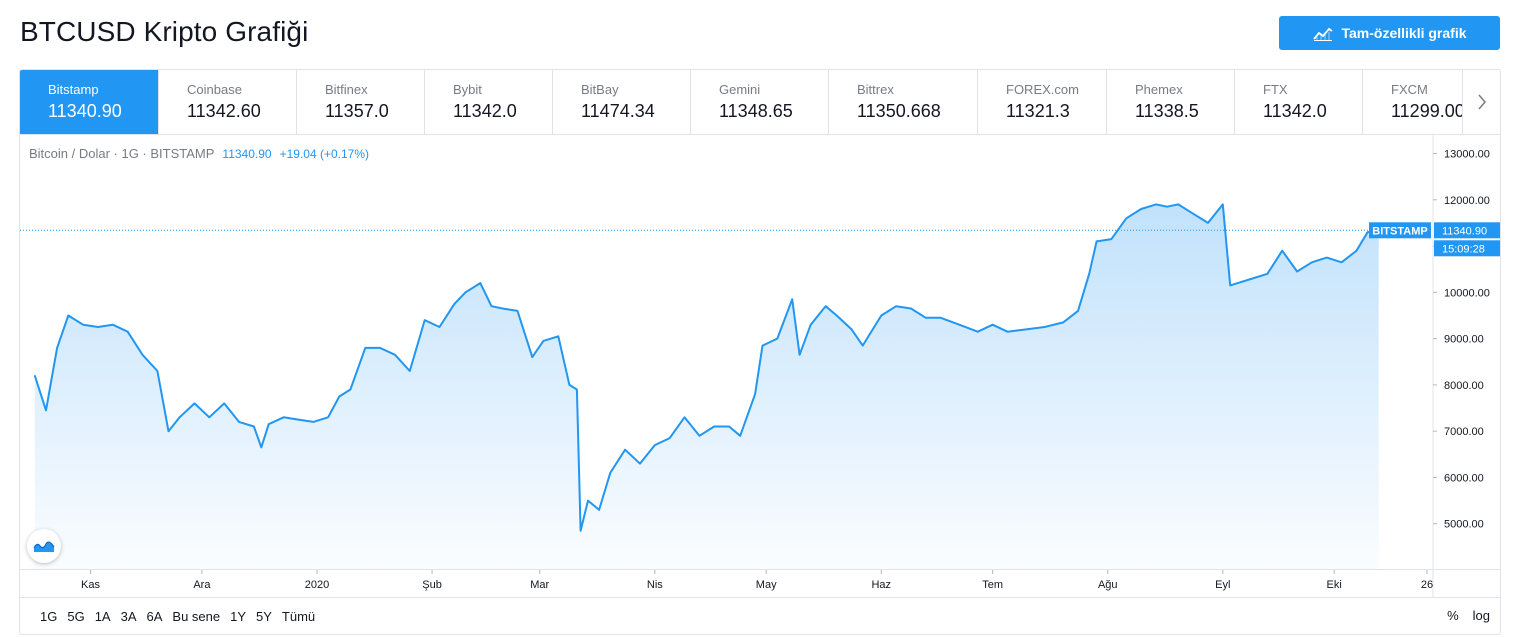  I want to click on range-button-1g: 1G, so click(49, 616).